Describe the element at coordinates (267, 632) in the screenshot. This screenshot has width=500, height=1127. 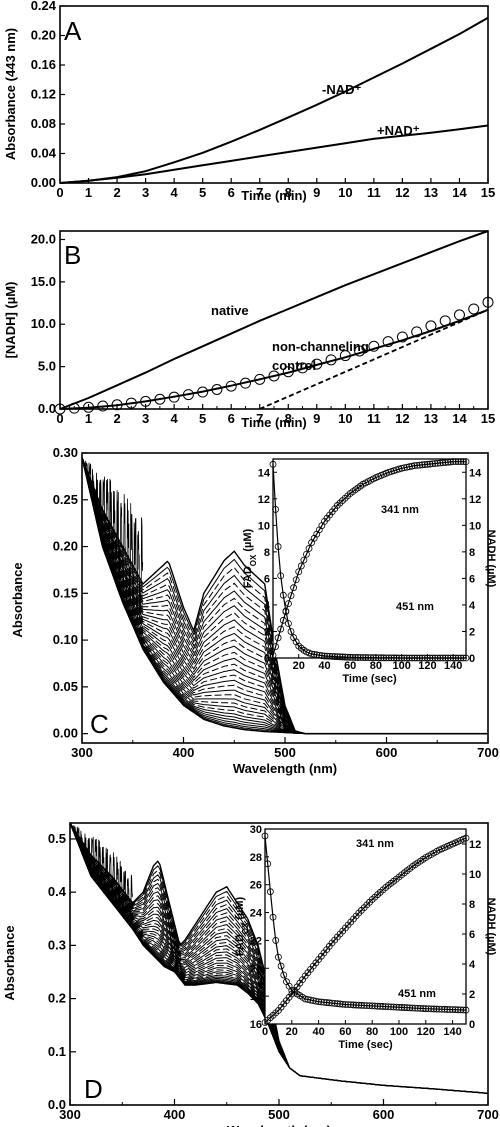
I see `inset-y-left-tick-label: 2` at that location.